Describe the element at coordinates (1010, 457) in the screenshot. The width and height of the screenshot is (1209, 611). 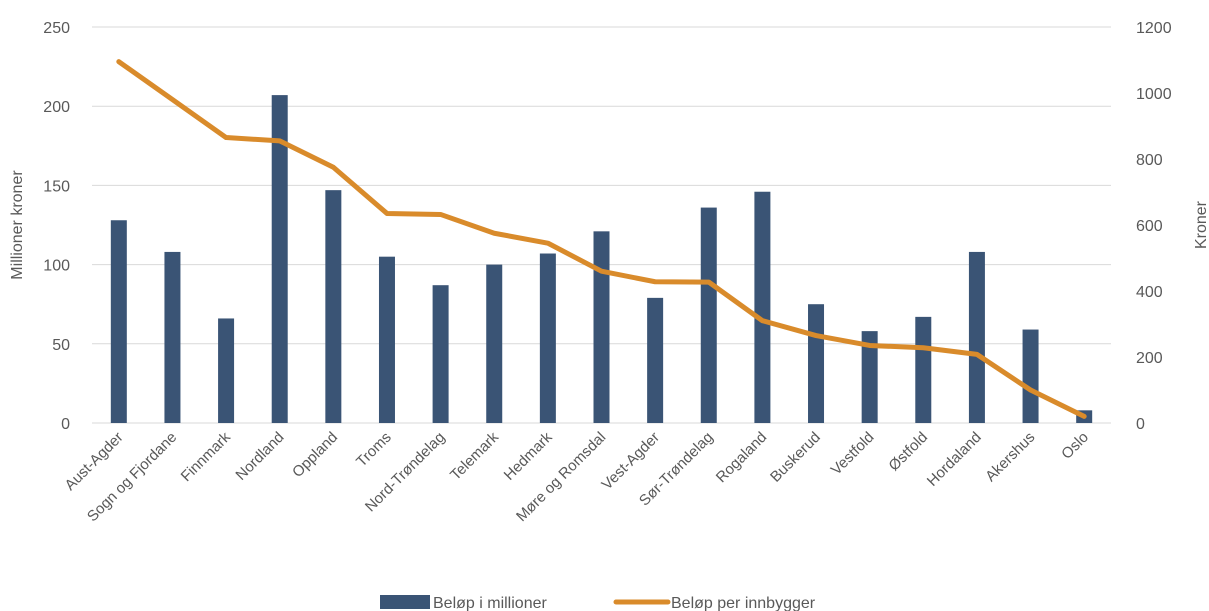
I see `x-tick-label: Akershus` at that location.